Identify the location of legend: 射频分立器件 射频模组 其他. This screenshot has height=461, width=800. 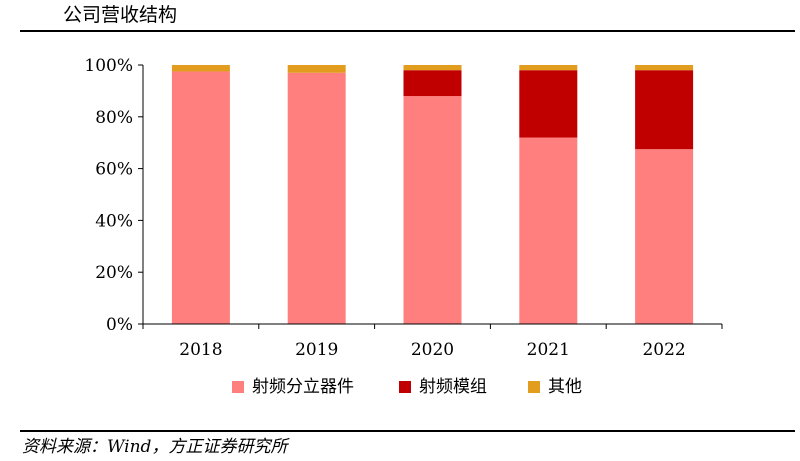
(407, 387).